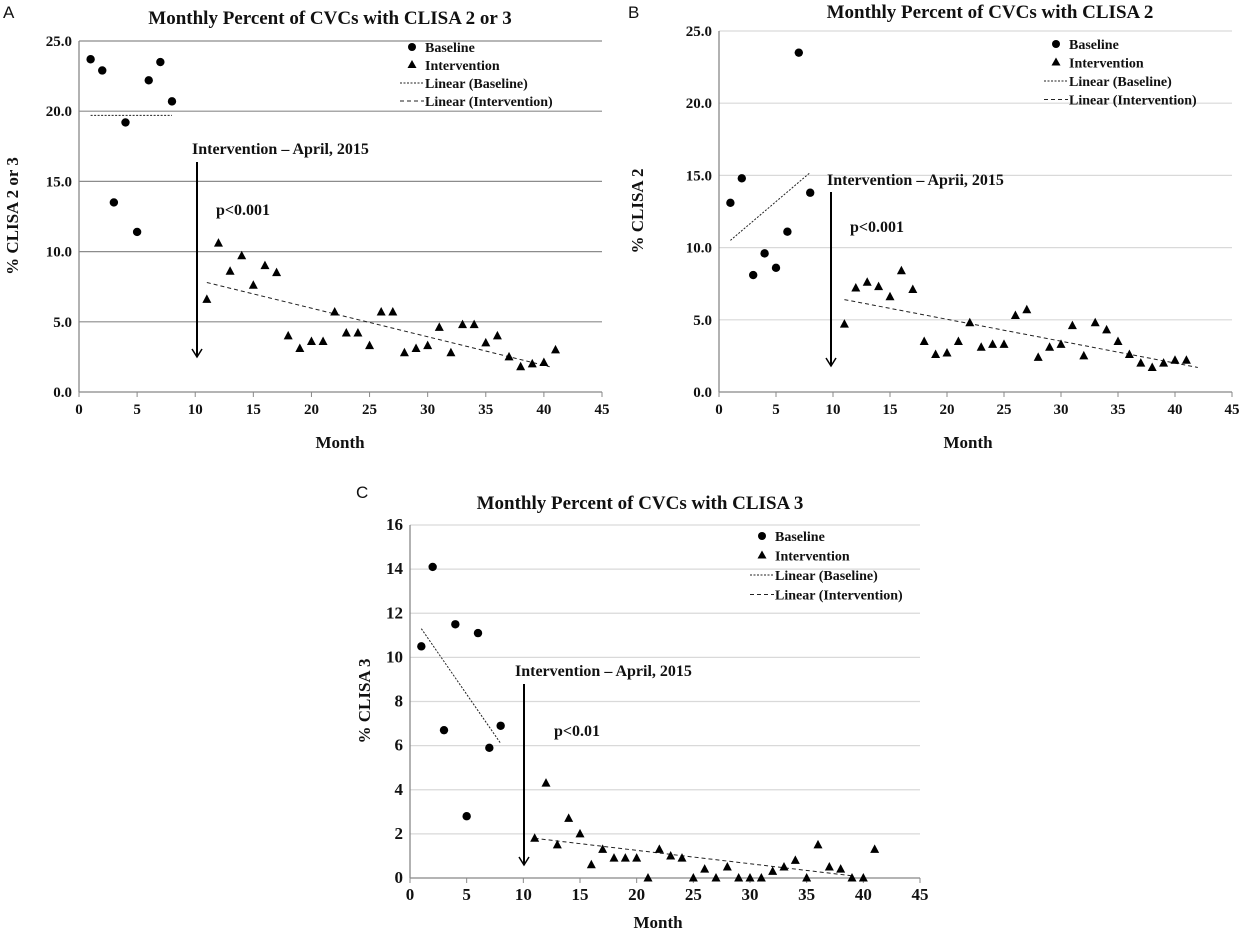 The height and width of the screenshot is (930, 1242). I want to click on panel-letter: C, so click(362, 492).